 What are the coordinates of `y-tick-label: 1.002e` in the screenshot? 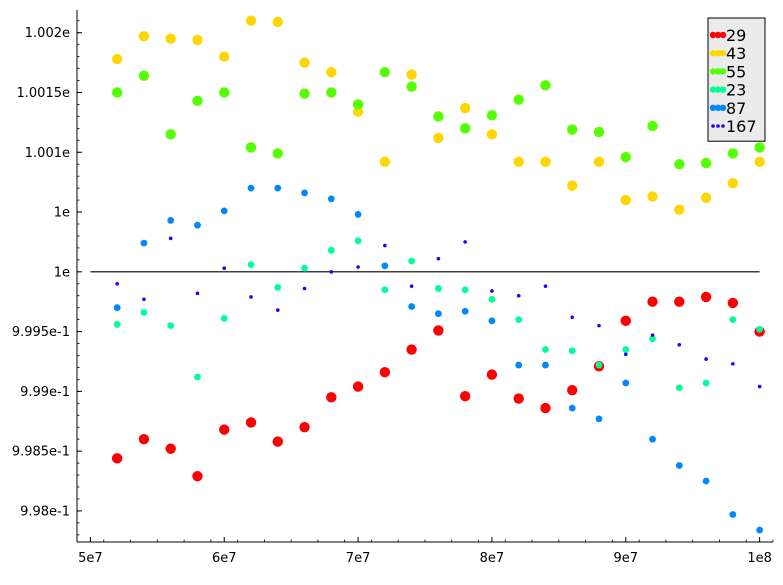 It's located at (47, 33).